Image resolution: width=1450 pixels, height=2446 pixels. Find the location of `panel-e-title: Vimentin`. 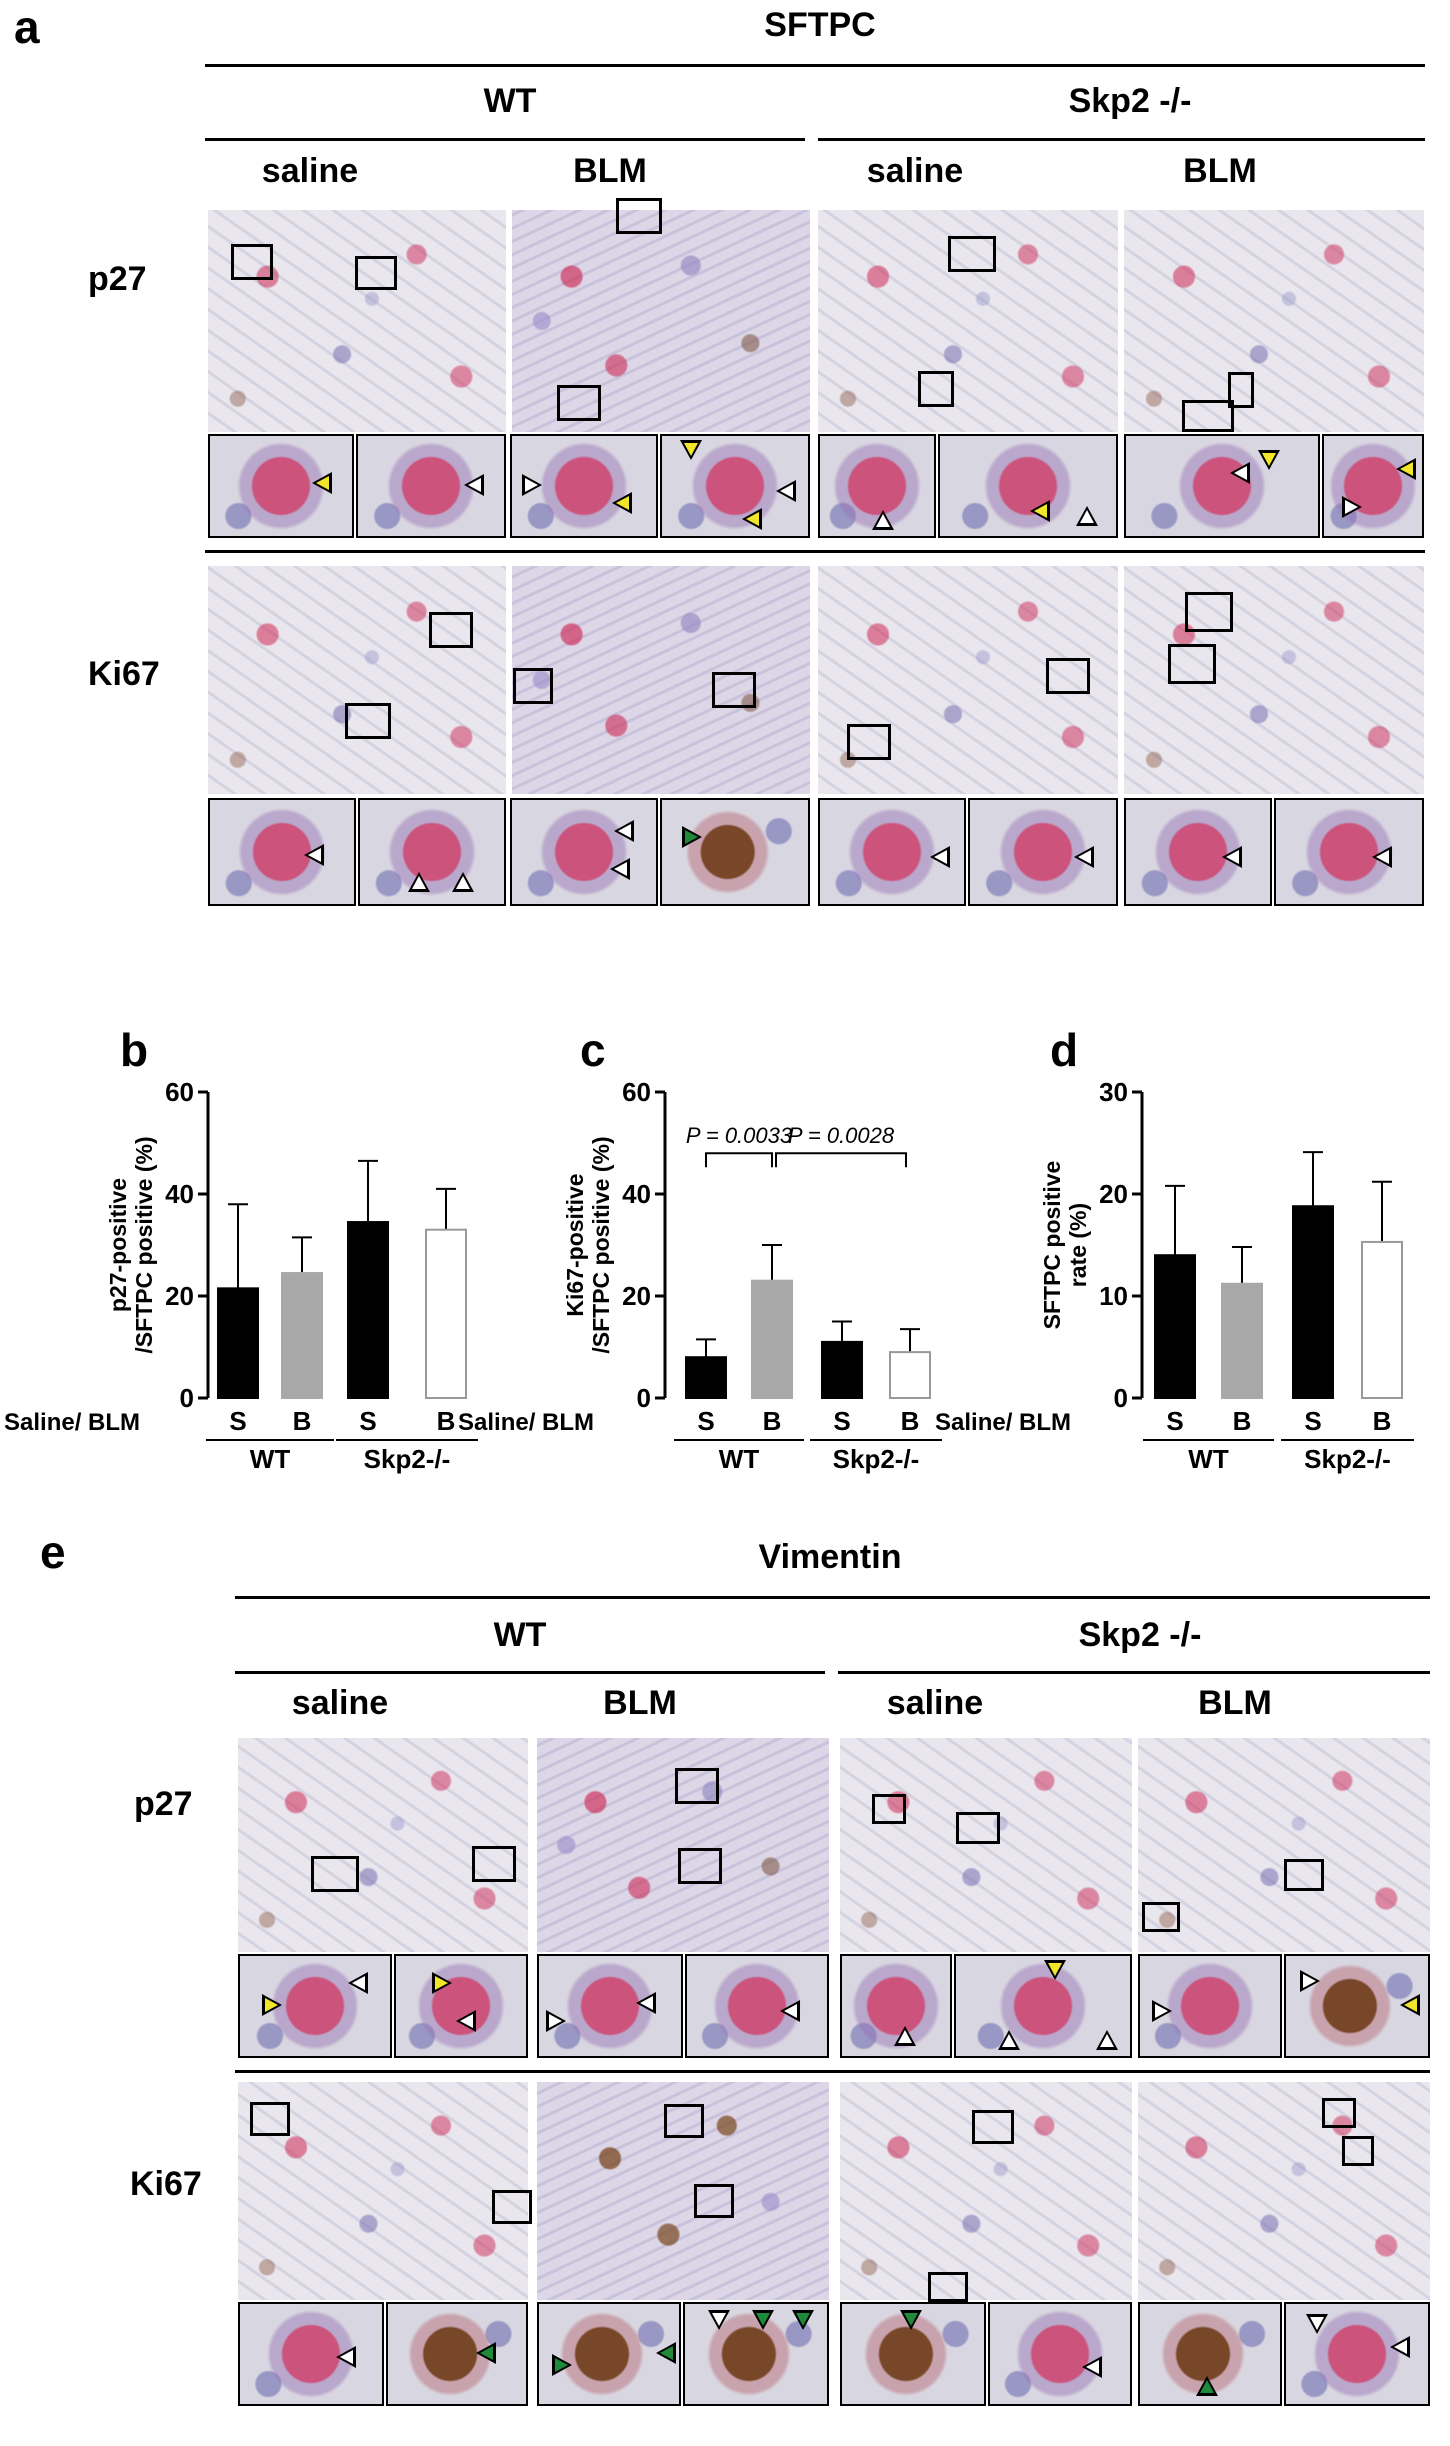

panel-e-title: Vimentin is located at coordinates (830, 1557).